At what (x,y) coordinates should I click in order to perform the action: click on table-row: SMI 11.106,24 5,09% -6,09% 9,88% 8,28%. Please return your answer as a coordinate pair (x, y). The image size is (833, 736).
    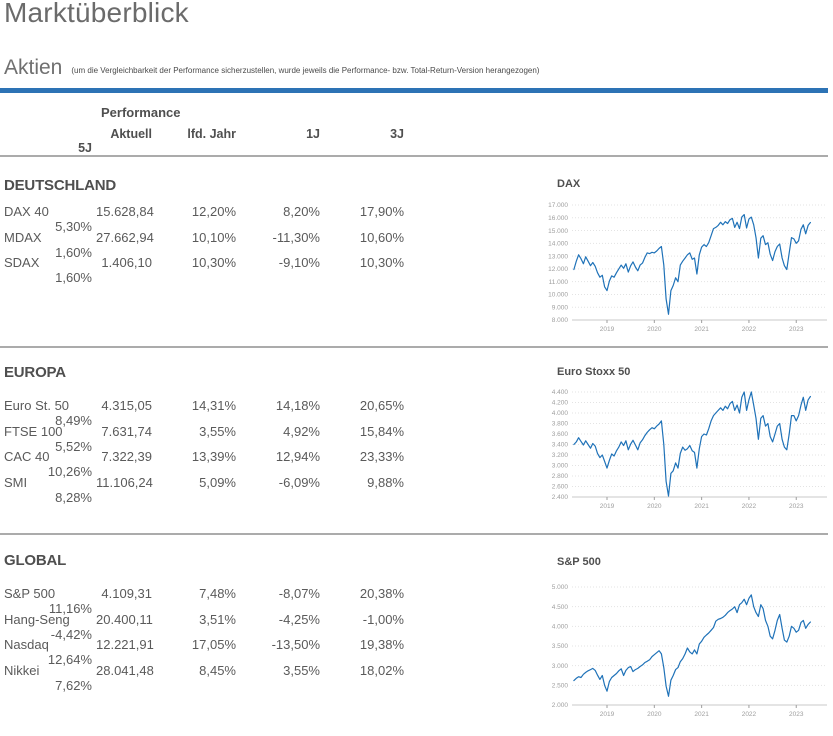
    Looking at the image, I should click on (250, 489).